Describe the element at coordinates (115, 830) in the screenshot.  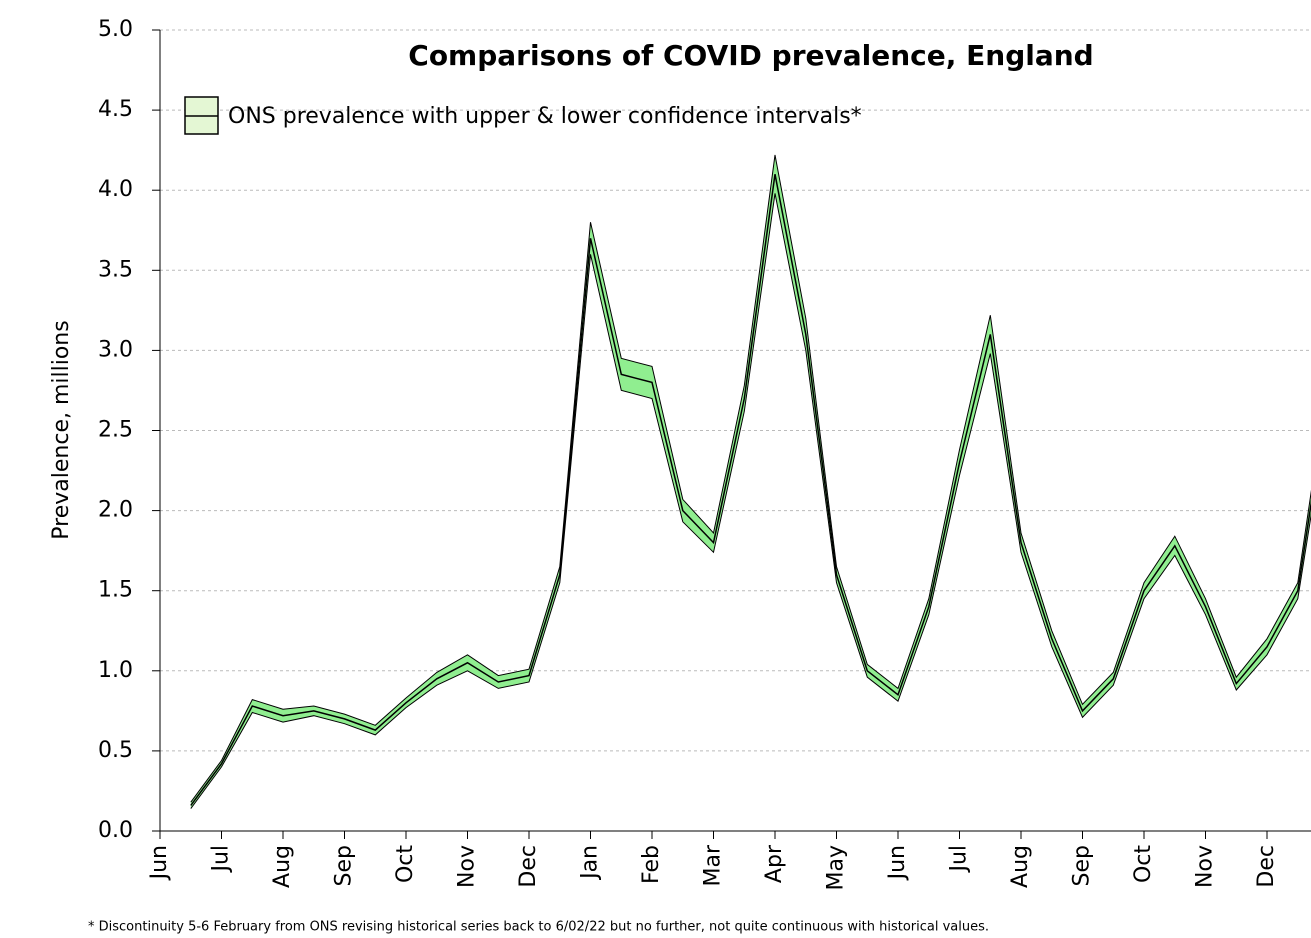
I see `y-tick-label: 0.0` at that location.